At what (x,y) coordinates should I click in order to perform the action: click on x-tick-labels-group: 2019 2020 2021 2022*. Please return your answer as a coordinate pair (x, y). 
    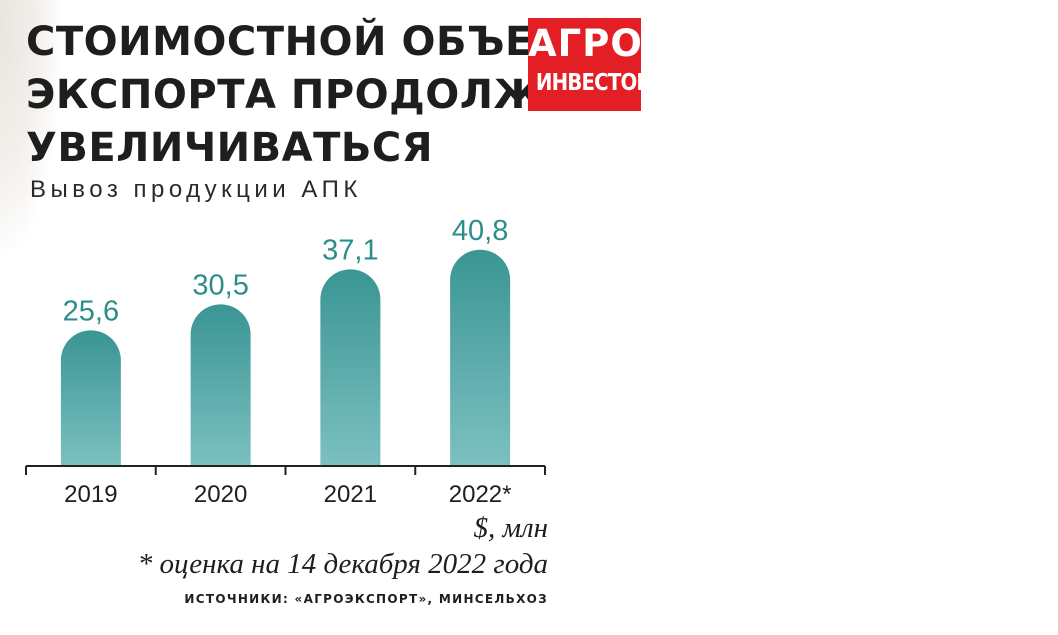
    Looking at the image, I should click on (287, 494).